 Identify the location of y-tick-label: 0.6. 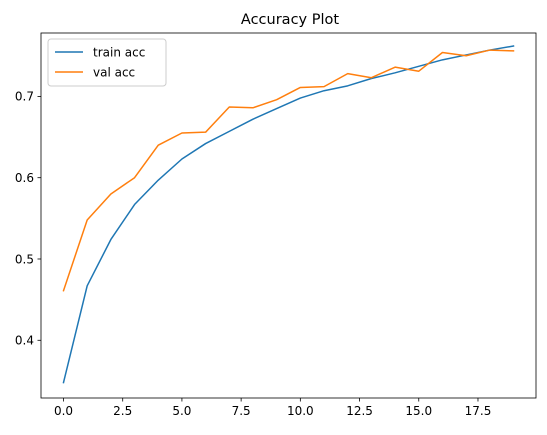
(24, 178).